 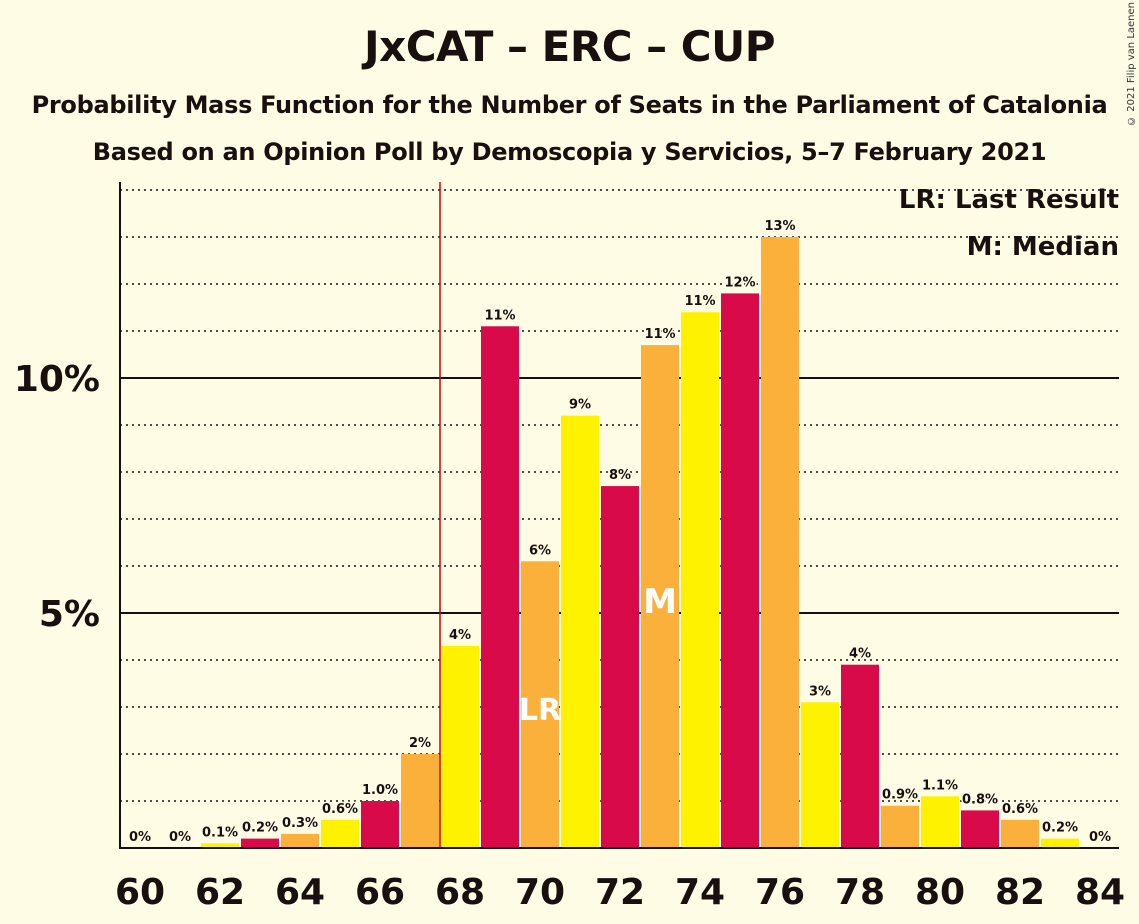 I want to click on bar-value-label-63: 0.2%, so click(x=260, y=828).